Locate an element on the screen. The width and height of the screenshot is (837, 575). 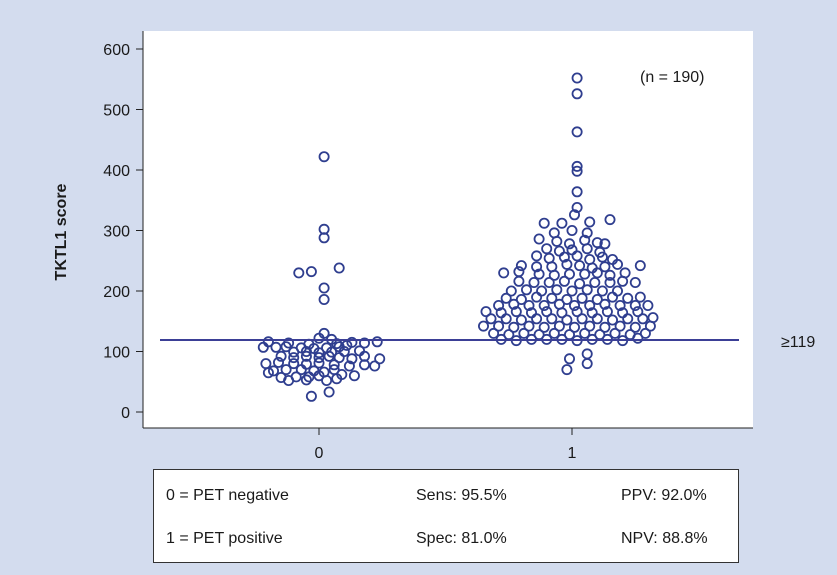
legend-key-positive: 1 = PET positive is located at coordinates (224, 538).